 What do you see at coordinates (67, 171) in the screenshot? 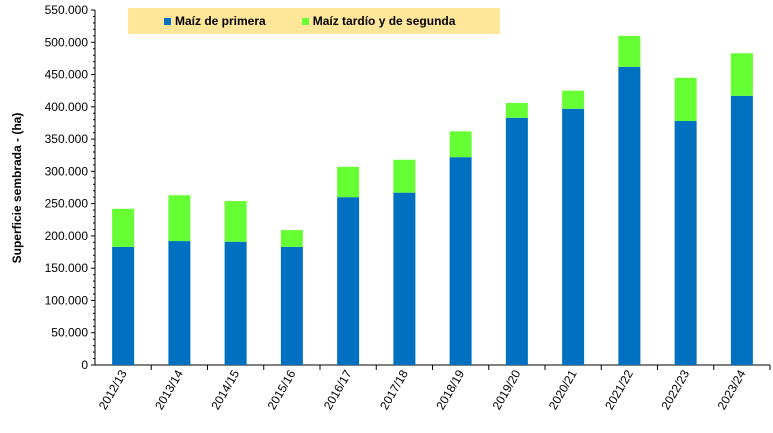
I see `y-tick-label: 300.000` at bounding box center [67, 171].